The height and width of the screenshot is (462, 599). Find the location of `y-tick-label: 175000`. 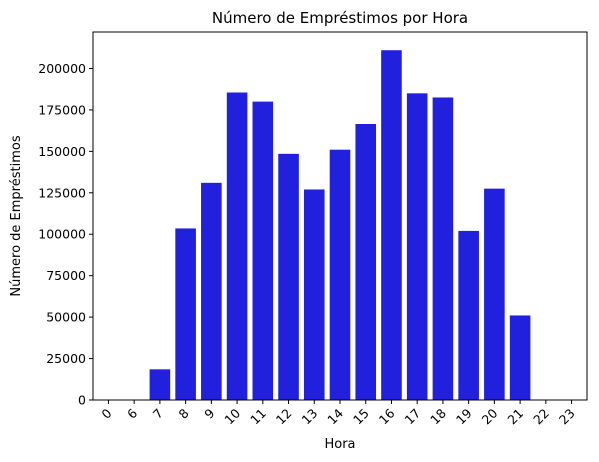

y-tick-label: 175000 is located at coordinates (62, 109).